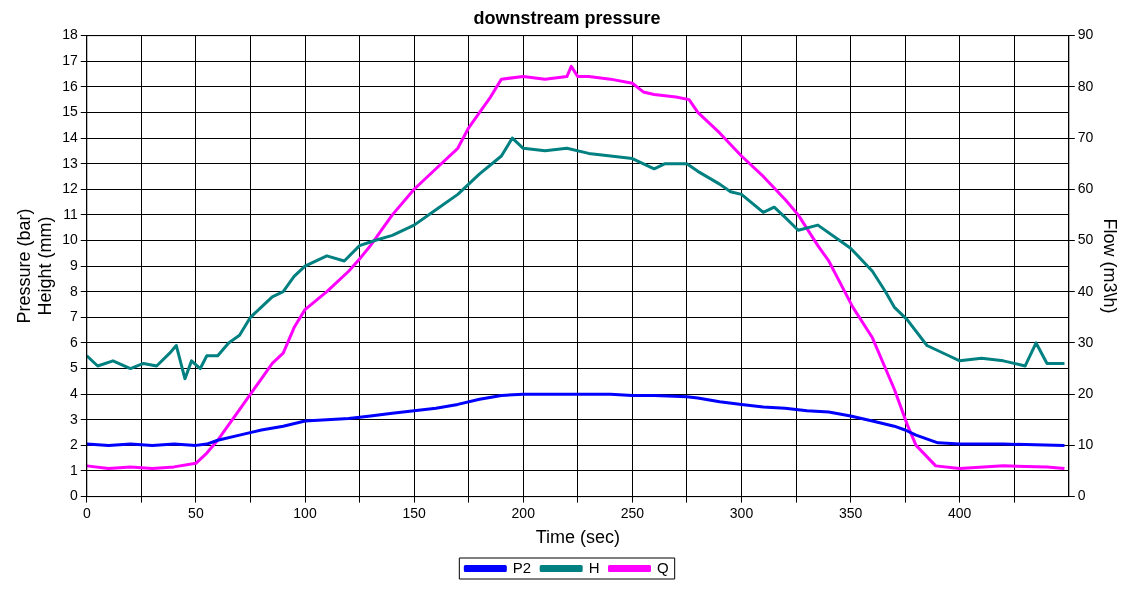 The image size is (1134, 594). What do you see at coordinates (34, 266) in the screenshot?
I see `y-axis-title: Pressure (bar) Height (mm)` at bounding box center [34, 266].